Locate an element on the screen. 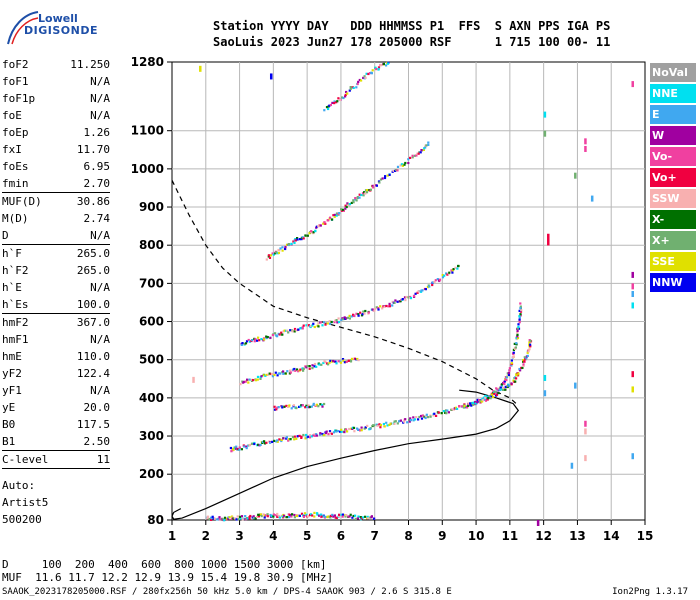 This screenshot has width=700, height=600. logo-text-digisonde: DIGISONDE is located at coordinates (61, 30).